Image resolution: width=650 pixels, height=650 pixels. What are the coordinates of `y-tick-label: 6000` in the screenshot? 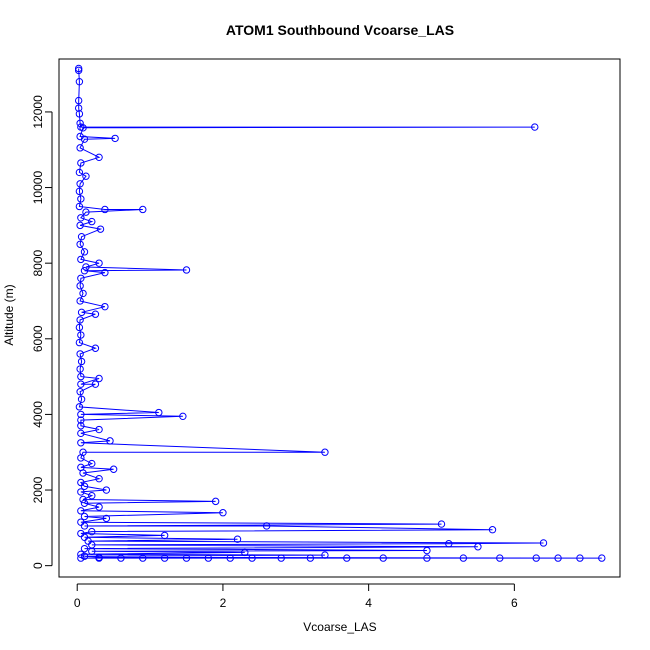 It's located at (38, 338).